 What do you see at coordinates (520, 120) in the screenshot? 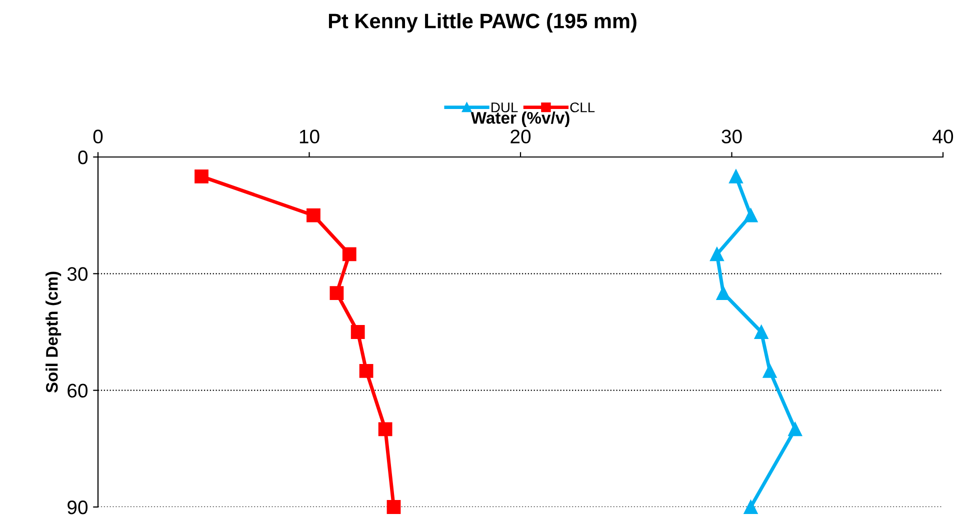
I see `x-axis-title: Water (%v/v)` at bounding box center [520, 120].